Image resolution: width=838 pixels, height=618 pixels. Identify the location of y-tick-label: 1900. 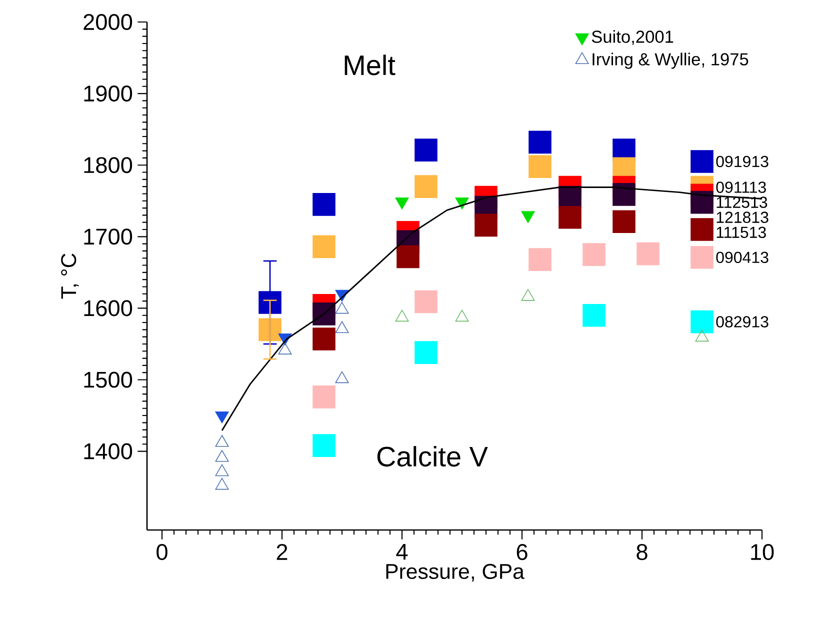
(108, 94).